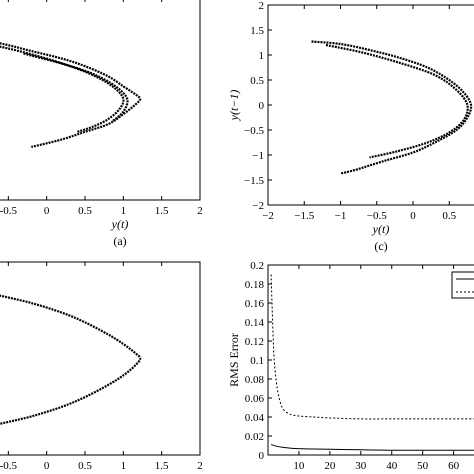  I want to click on y-tick-label: −0.5, so click(254, 131).